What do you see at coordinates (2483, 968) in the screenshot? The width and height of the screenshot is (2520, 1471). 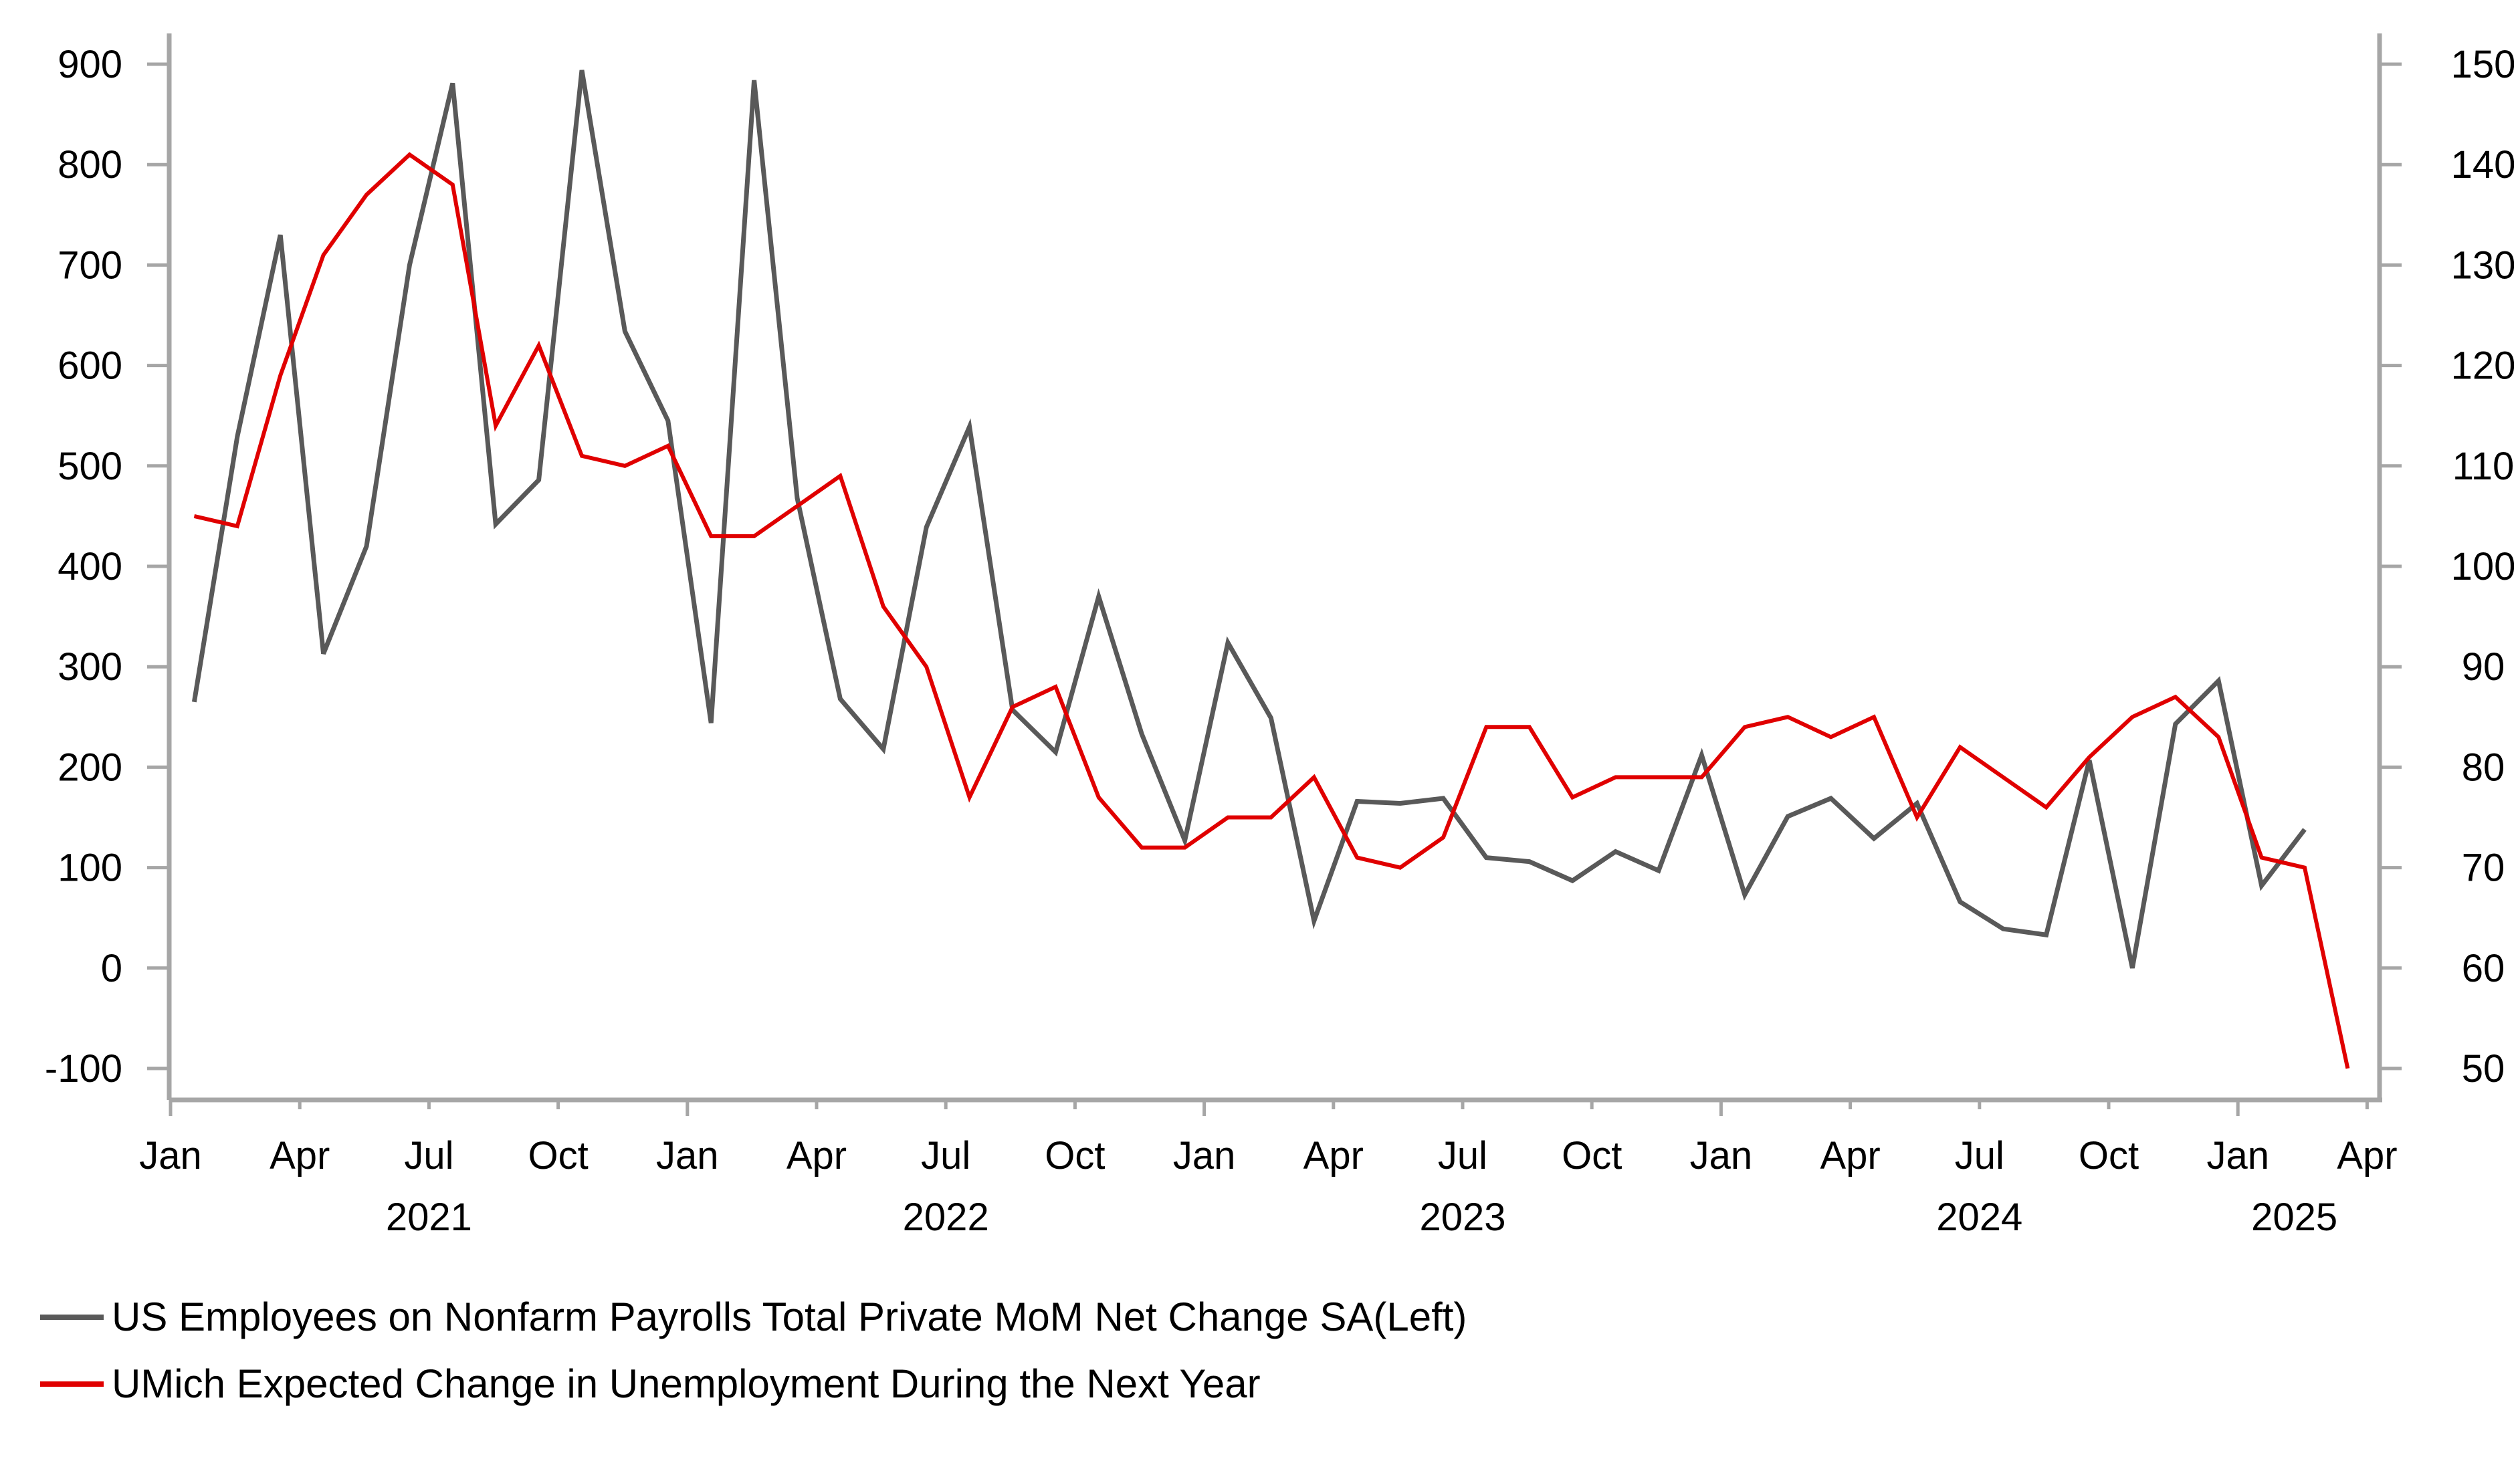 I see `right-tick-label: 60` at bounding box center [2483, 968].